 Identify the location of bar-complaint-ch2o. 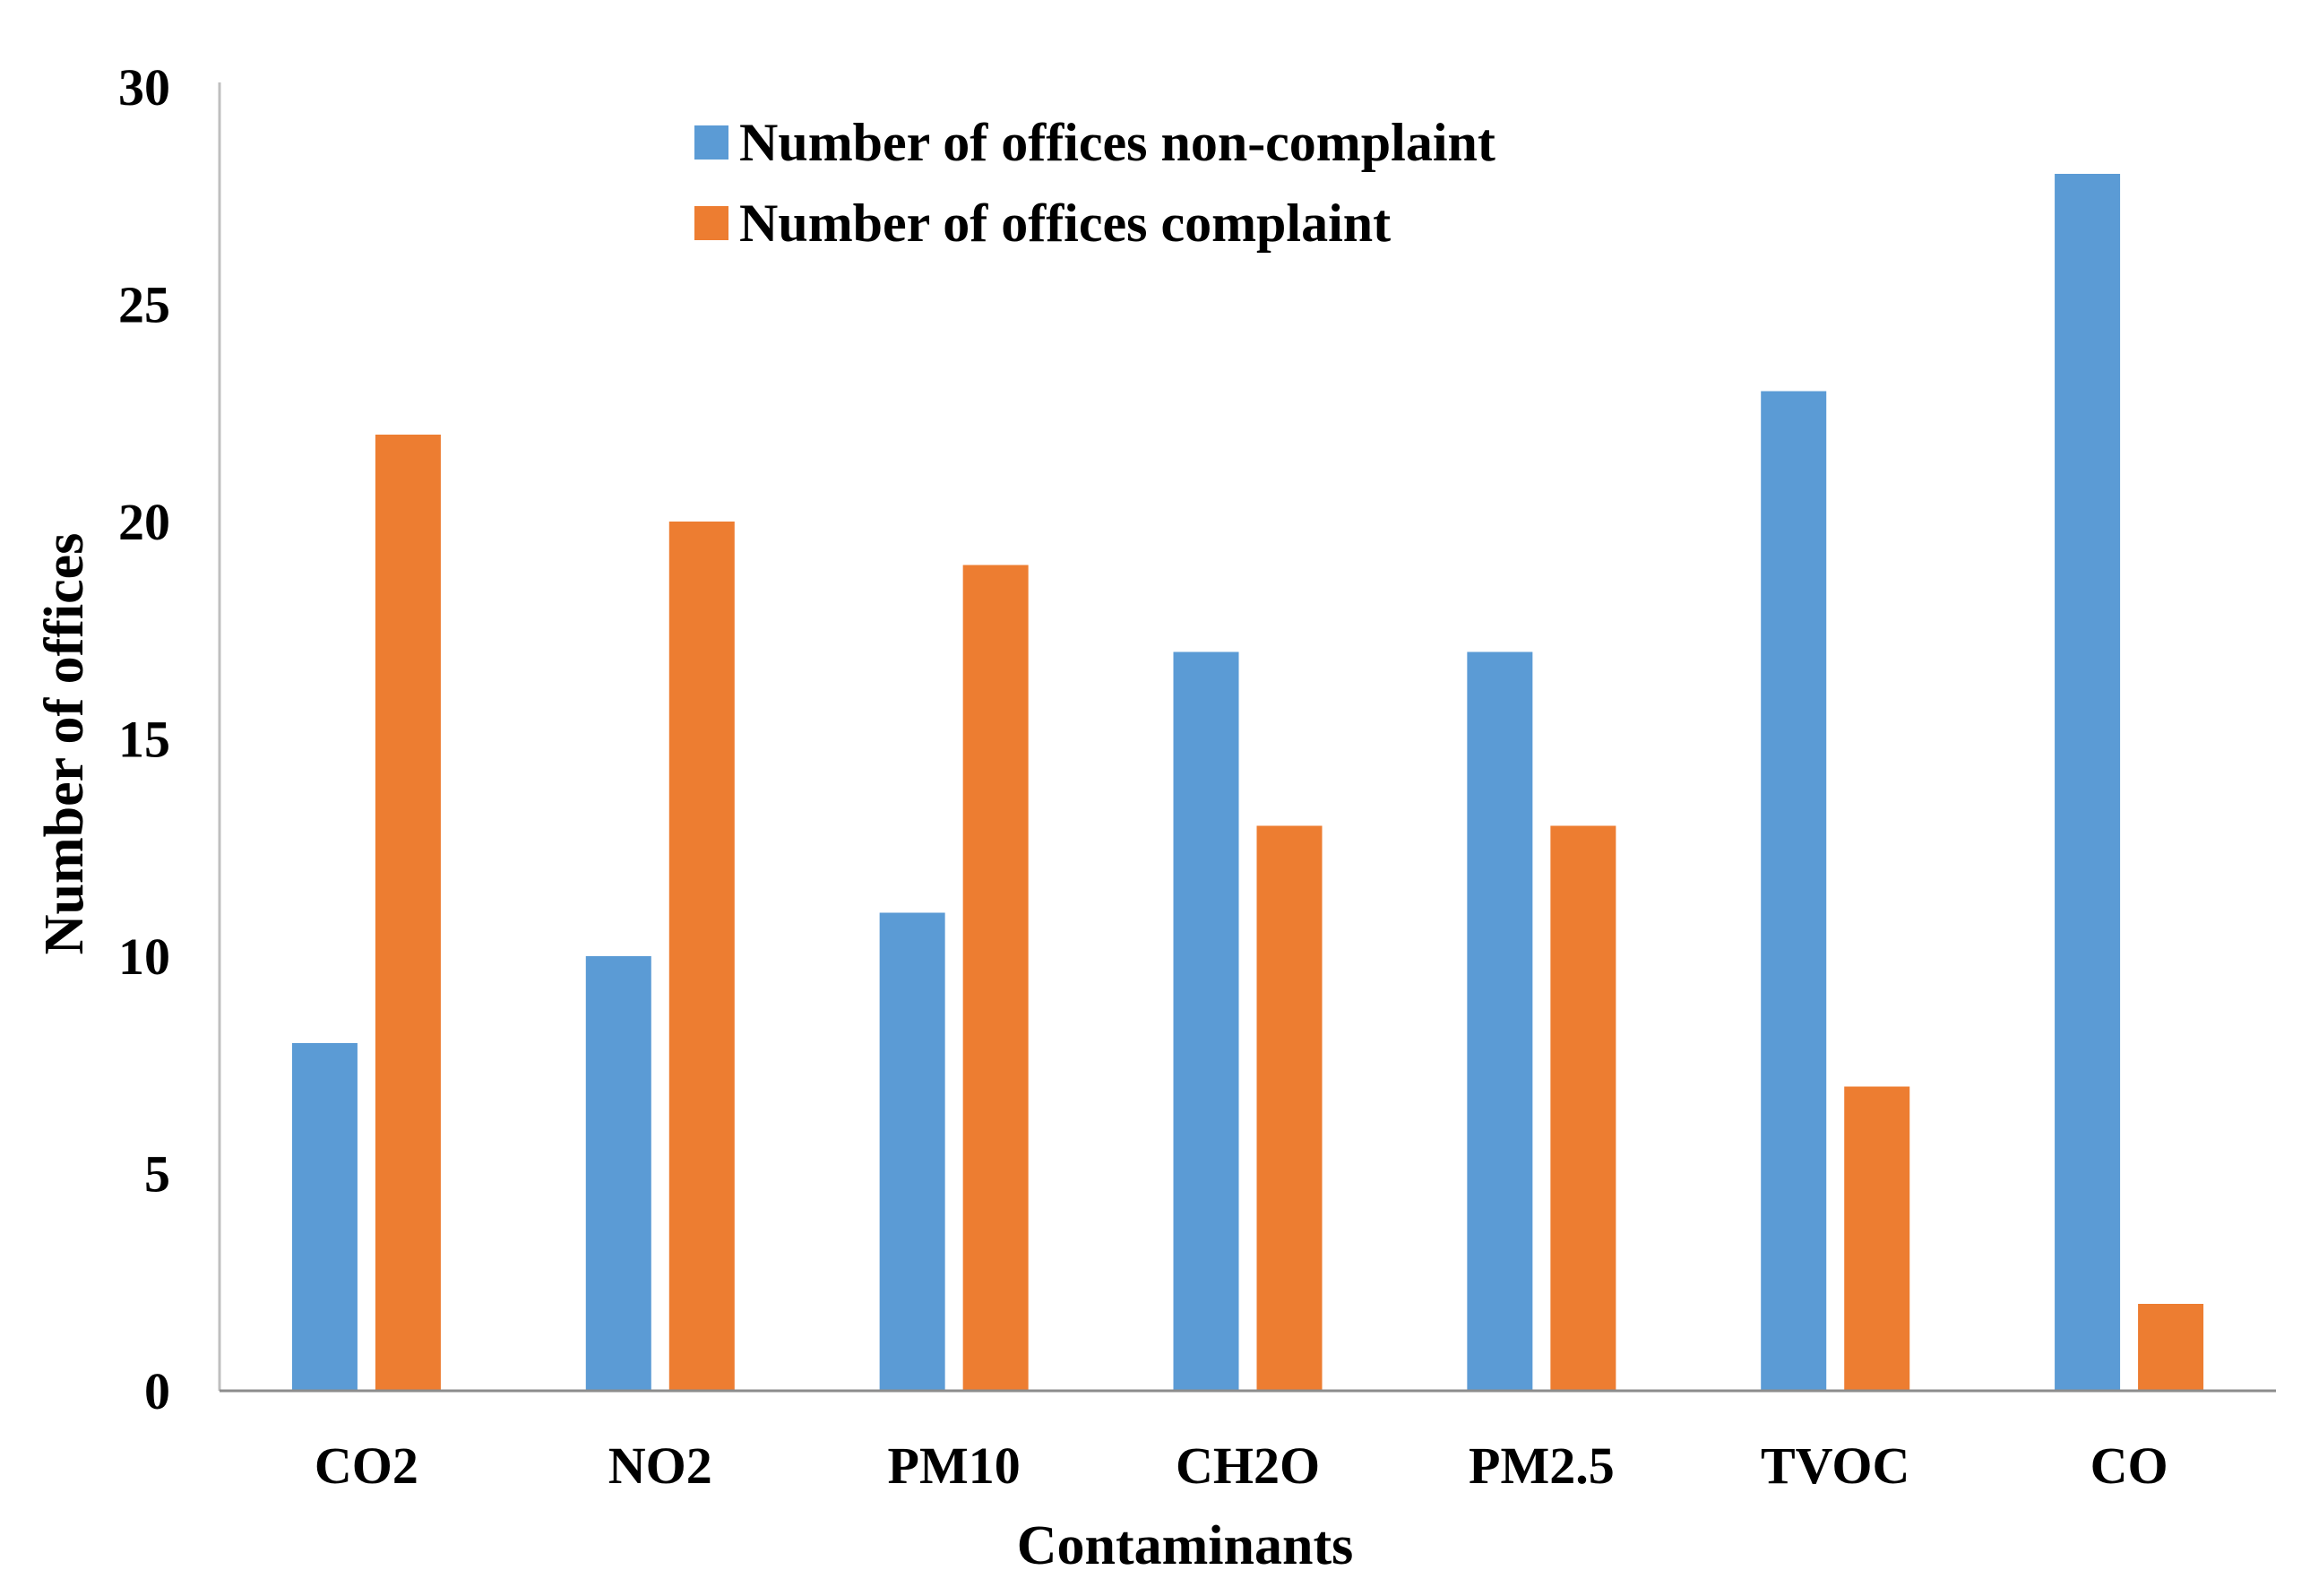
(1289, 1108).